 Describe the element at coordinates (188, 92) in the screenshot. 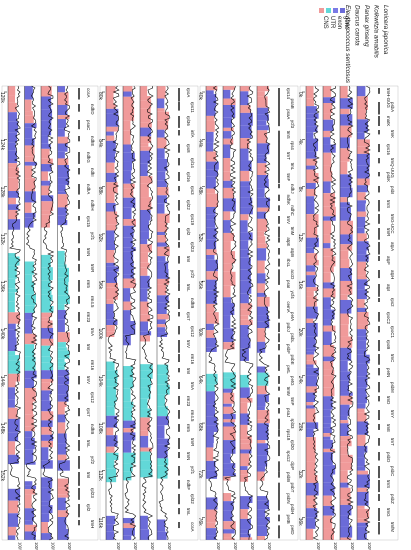

I see `gene-label: rpoA` at that location.